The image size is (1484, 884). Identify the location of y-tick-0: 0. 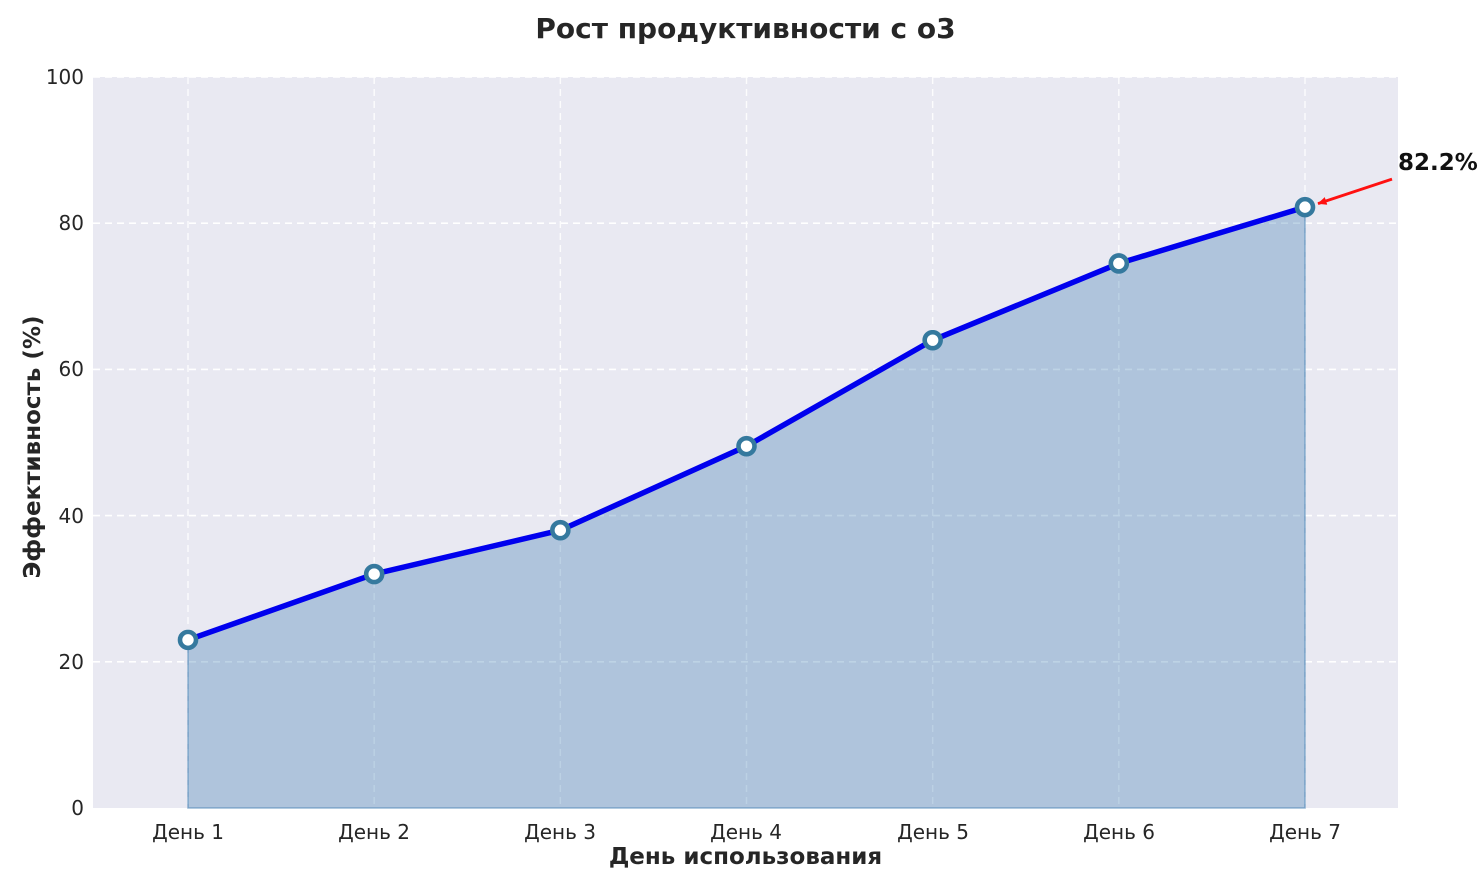
(77, 808).